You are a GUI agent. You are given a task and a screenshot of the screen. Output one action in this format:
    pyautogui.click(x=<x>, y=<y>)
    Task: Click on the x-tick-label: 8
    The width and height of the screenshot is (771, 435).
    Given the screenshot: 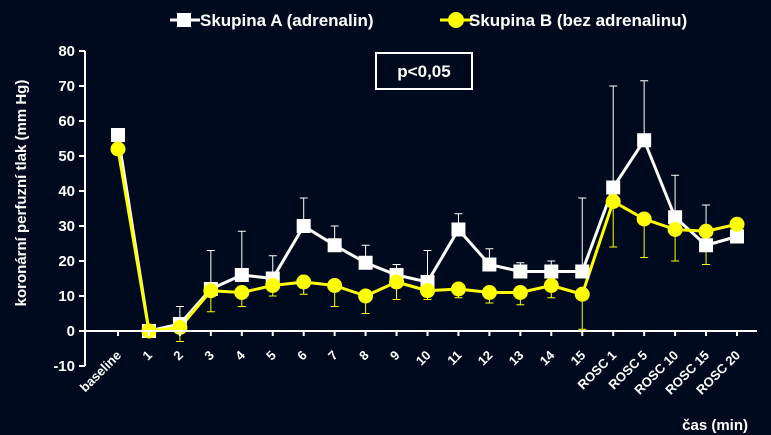 What is the action you would take?
    pyautogui.click(x=364, y=356)
    